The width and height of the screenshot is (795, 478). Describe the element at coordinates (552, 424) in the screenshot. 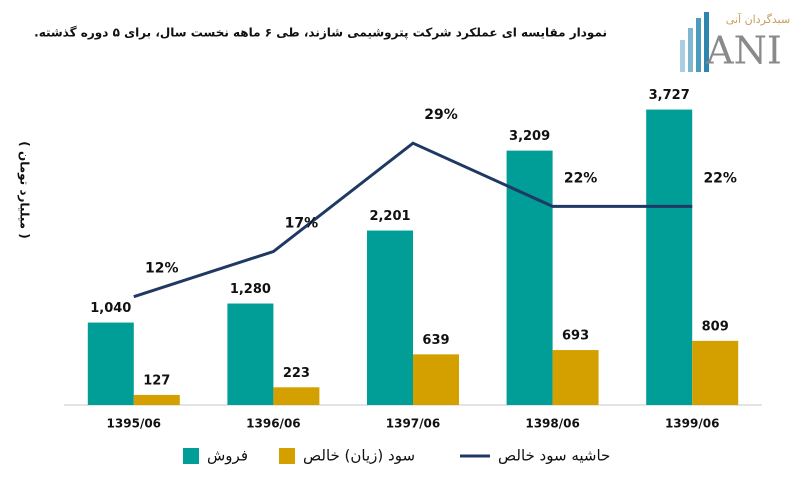

I see `x-tick-label: 1398/06` at that location.